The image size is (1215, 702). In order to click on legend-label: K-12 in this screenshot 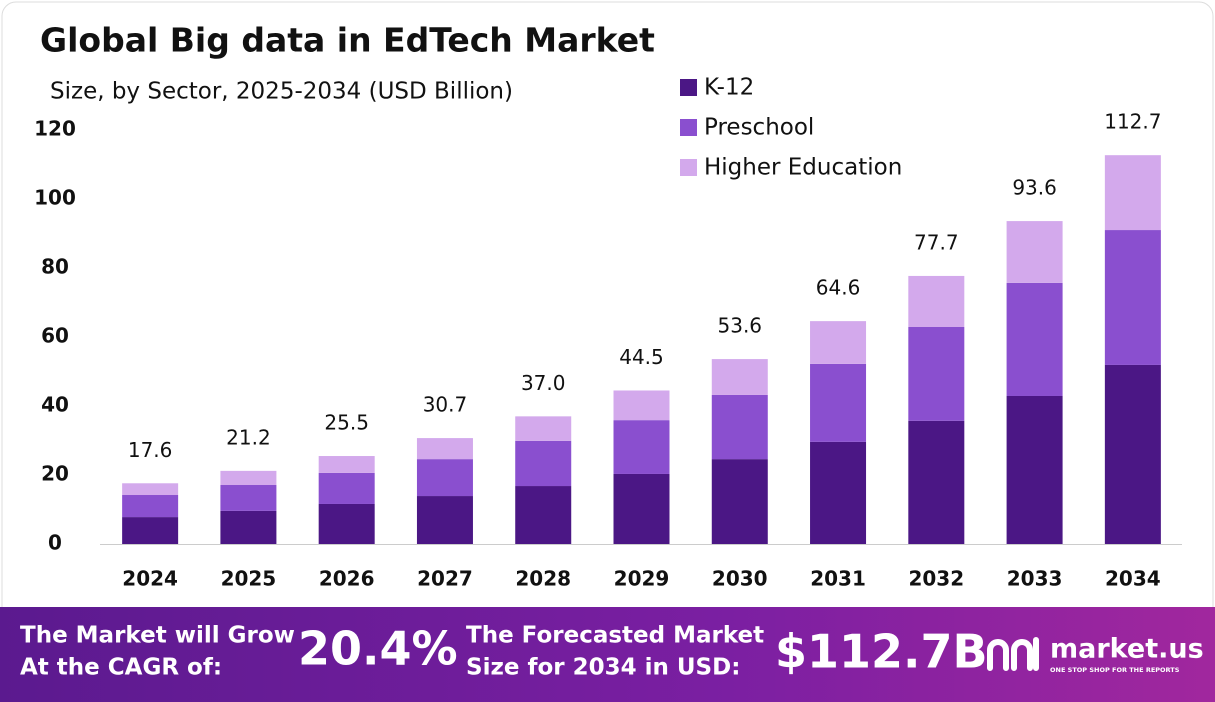, I will do `click(729, 88)`.